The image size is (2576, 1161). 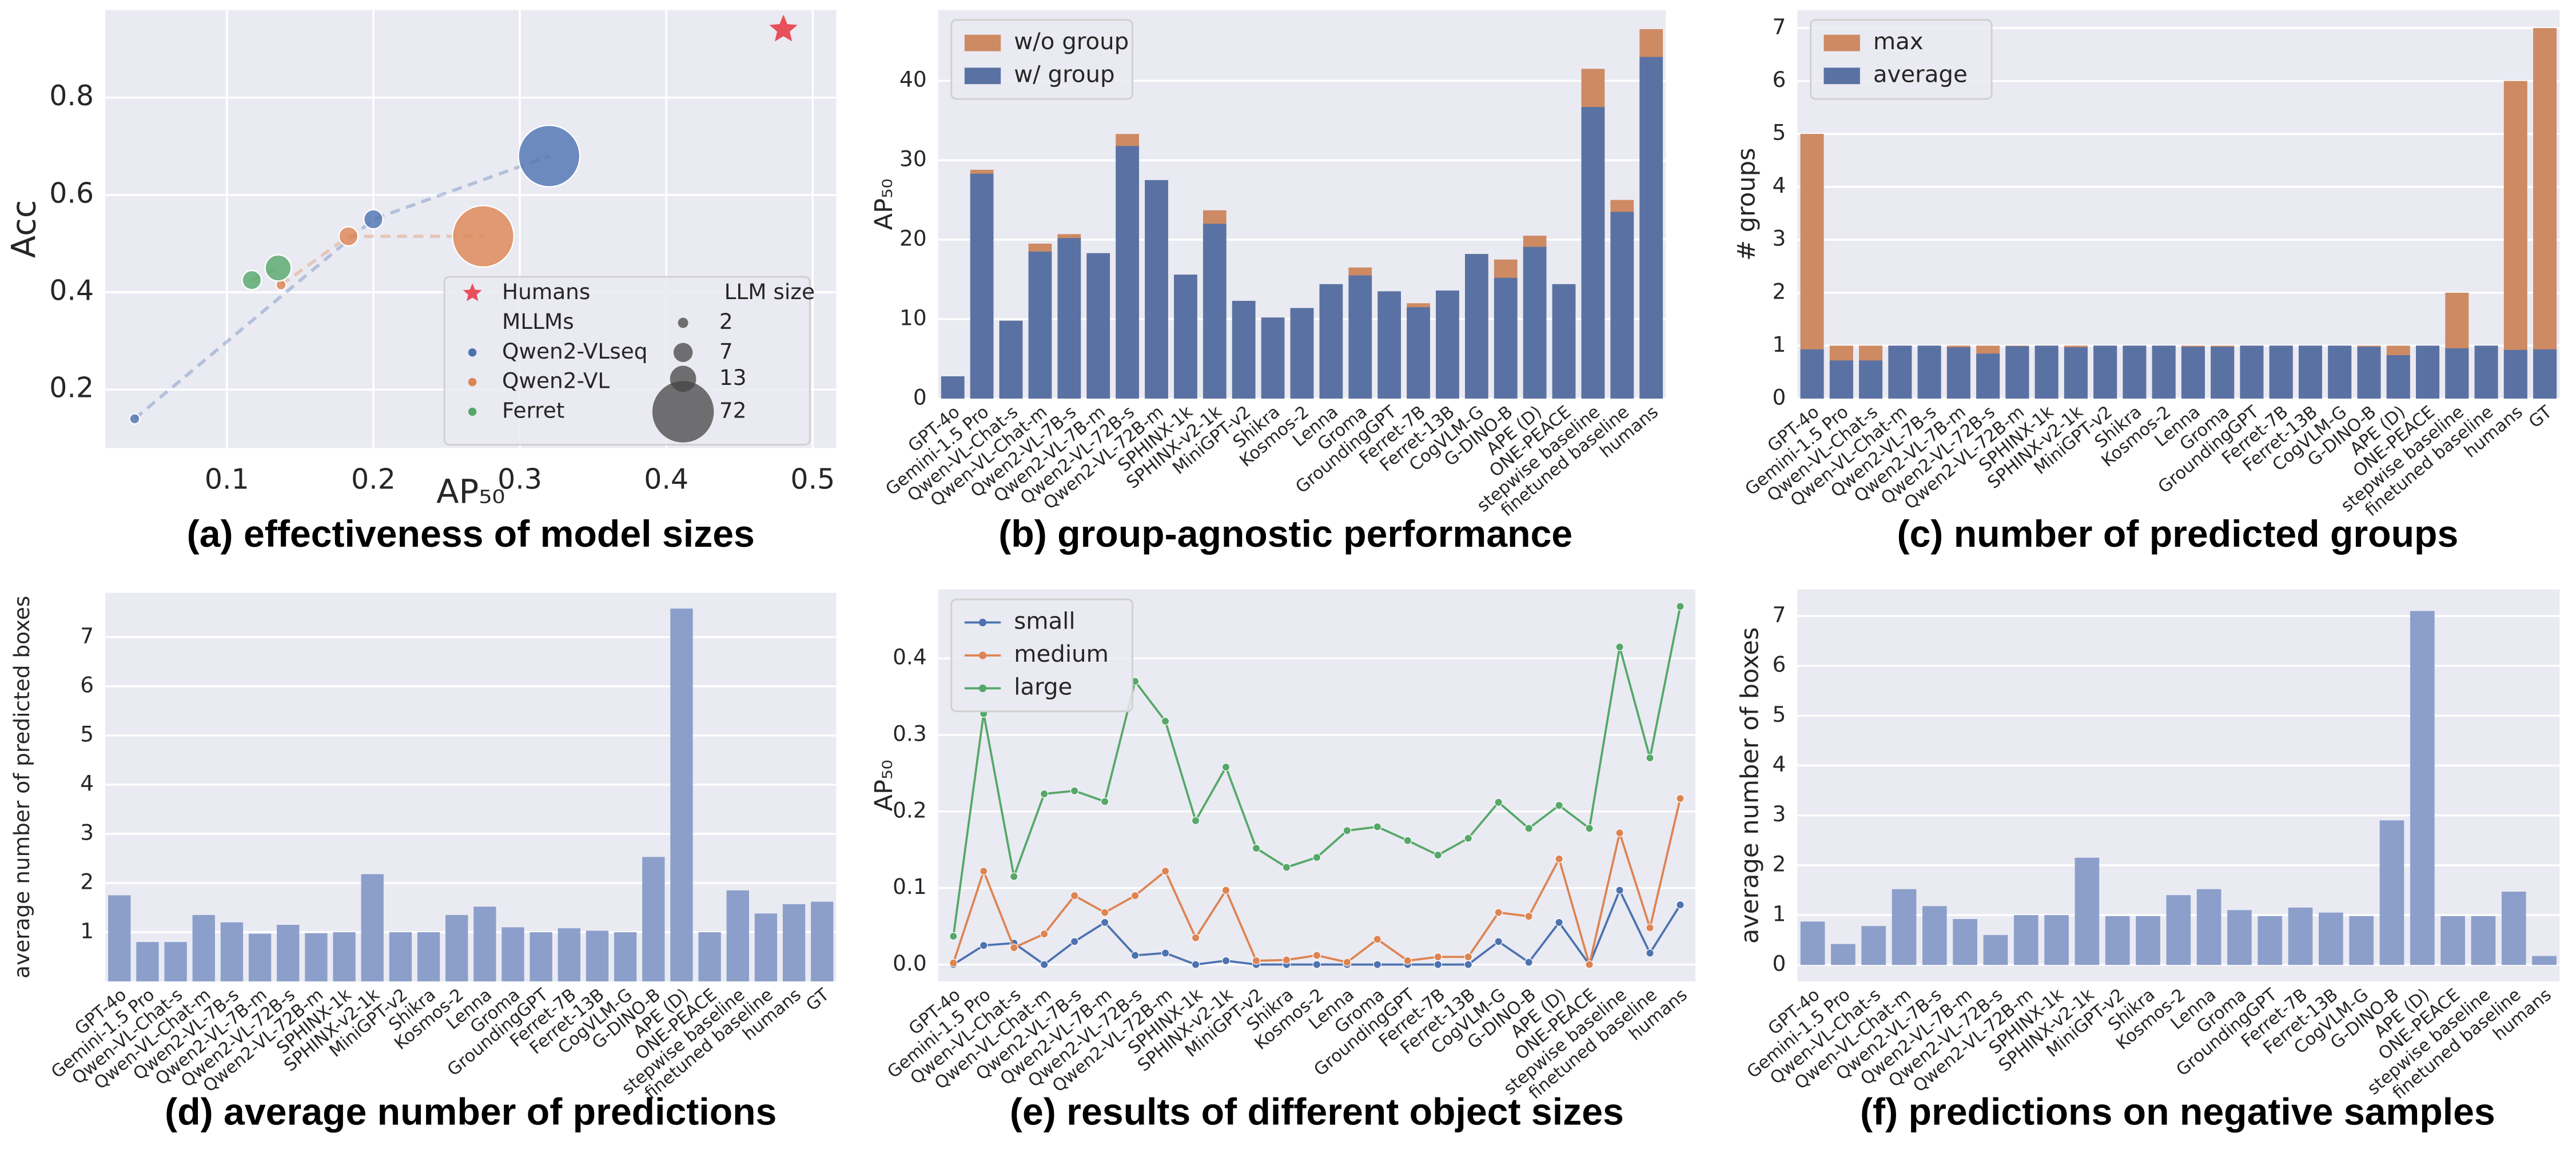 What do you see at coordinates (913, 79) in the screenshot?
I see `y-tick-label: 40` at bounding box center [913, 79].